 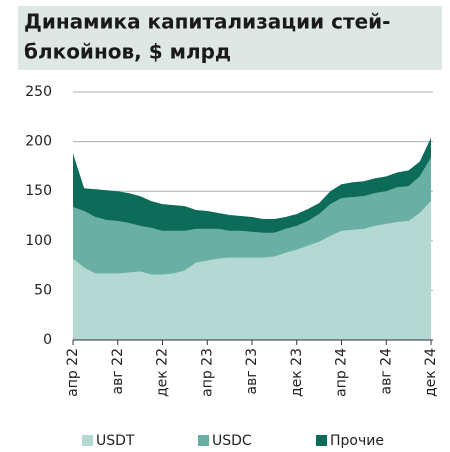 What do you see at coordinates (73, 372) in the screenshot?
I see `x-tick-label: апр 22` at bounding box center [73, 372].